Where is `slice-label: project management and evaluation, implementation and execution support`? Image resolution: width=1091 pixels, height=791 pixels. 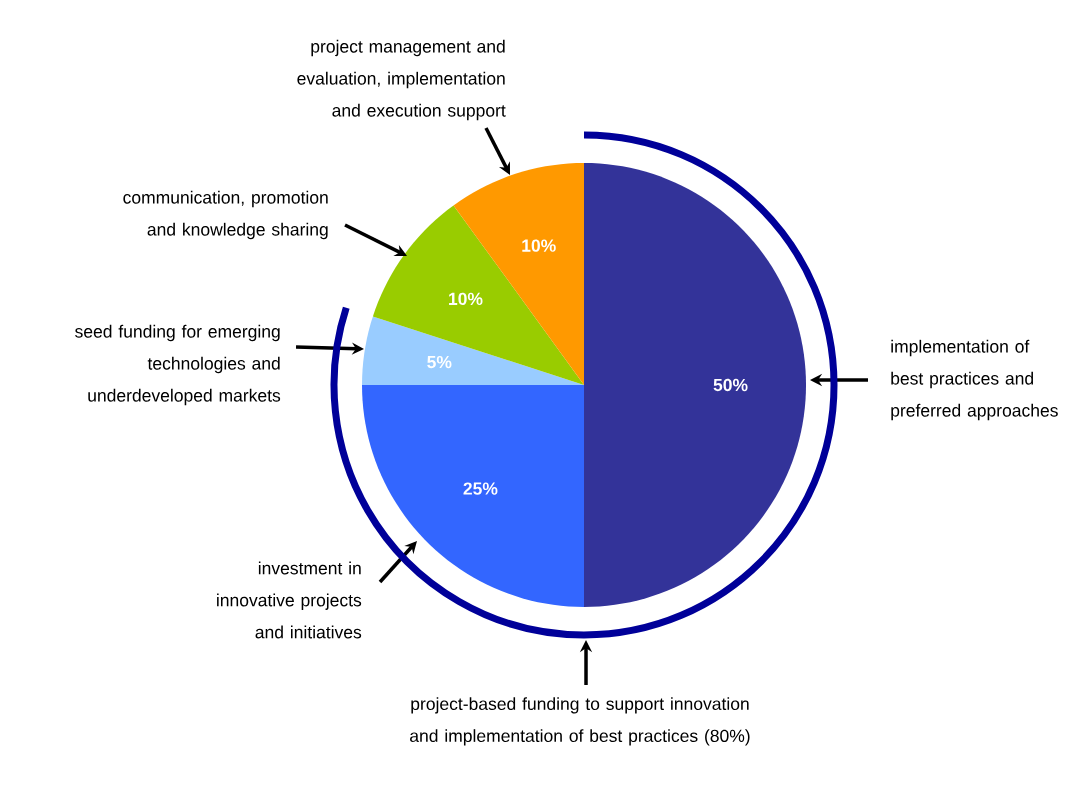 slice-label: project management and evaluation, implementation and execution support is located at coordinates (401, 80).